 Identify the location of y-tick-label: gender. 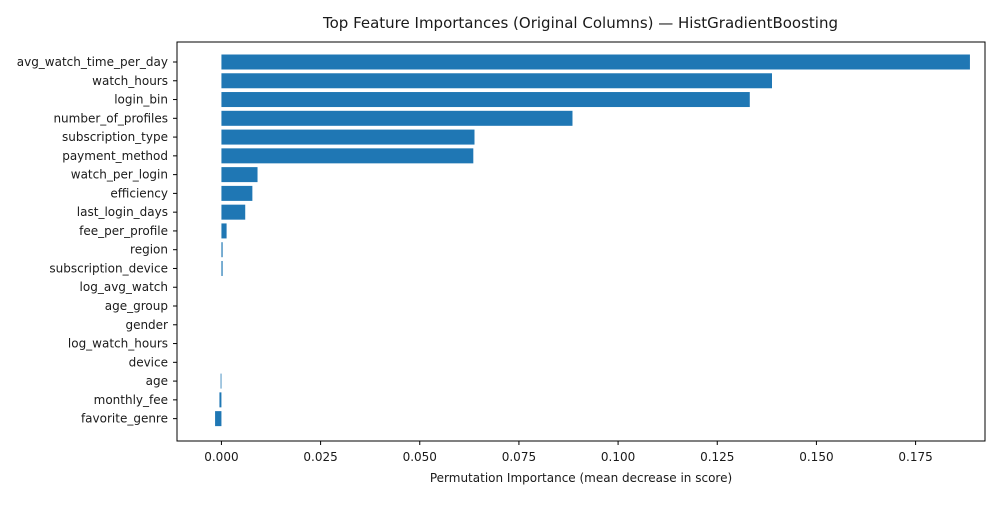
(146, 325).